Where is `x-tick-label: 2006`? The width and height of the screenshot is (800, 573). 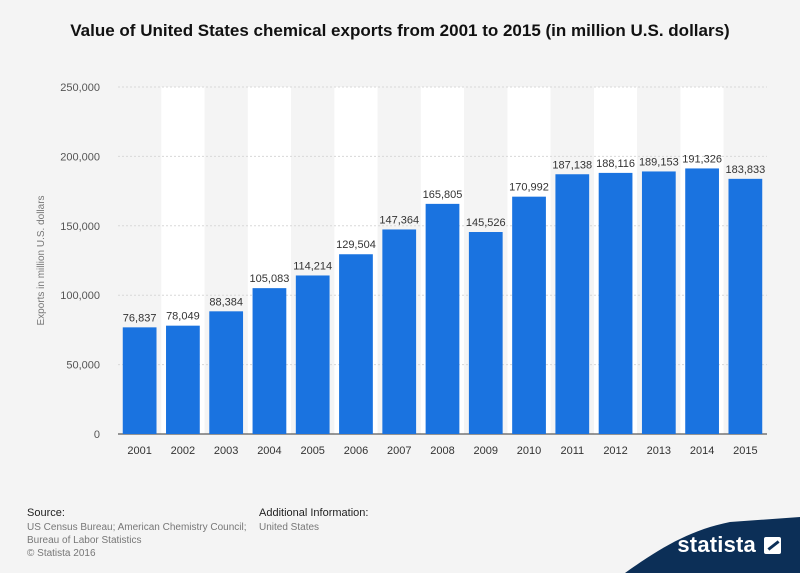
x-tick-label: 2006 is located at coordinates (356, 451).